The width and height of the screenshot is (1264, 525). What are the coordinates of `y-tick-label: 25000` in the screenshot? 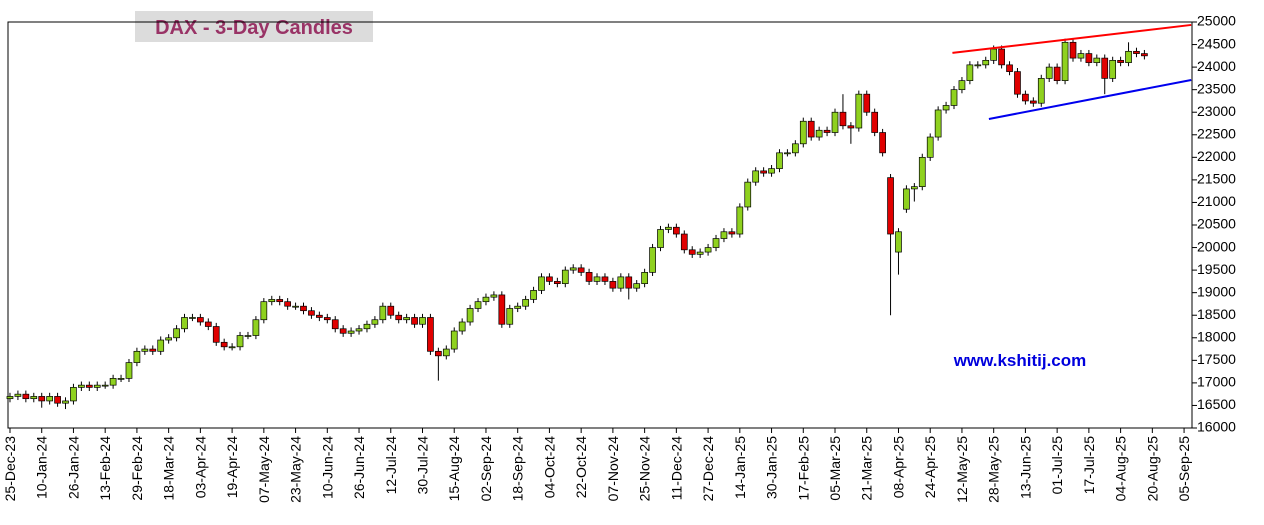 It's located at (1216, 21).